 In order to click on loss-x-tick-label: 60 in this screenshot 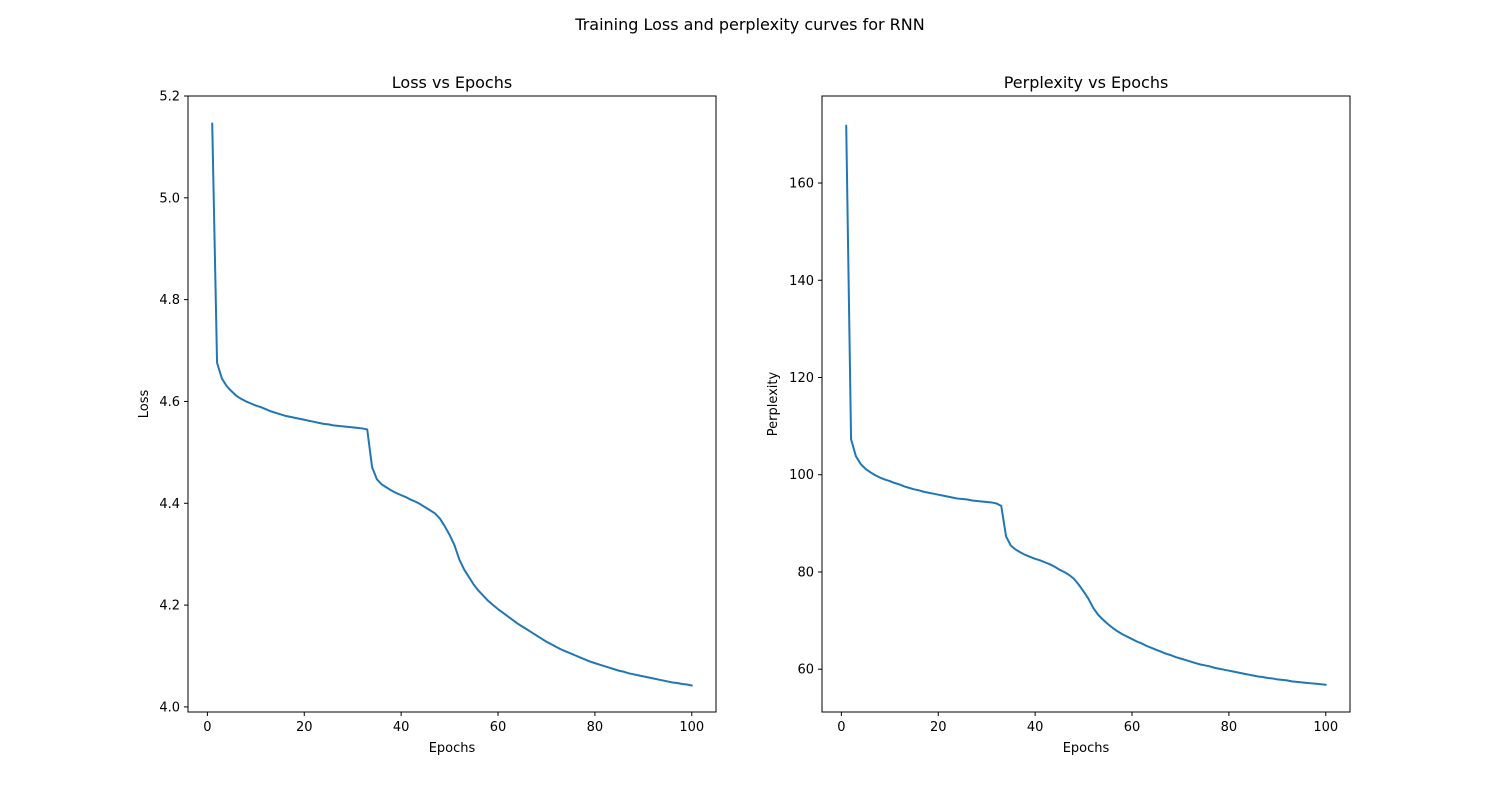, I will do `click(498, 727)`.